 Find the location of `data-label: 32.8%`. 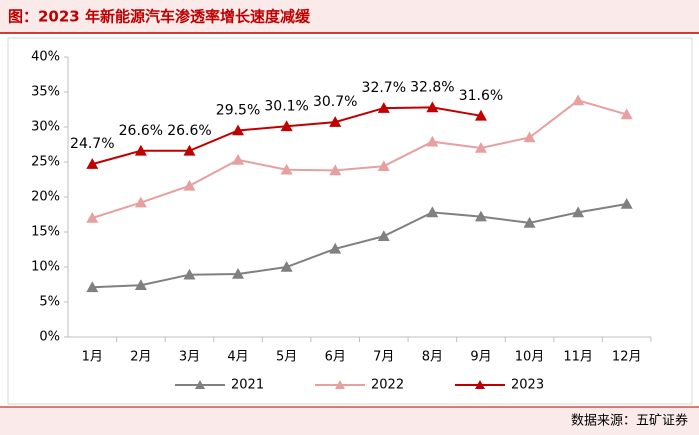

data-label: 32.8% is located at coordinates (432, 87).